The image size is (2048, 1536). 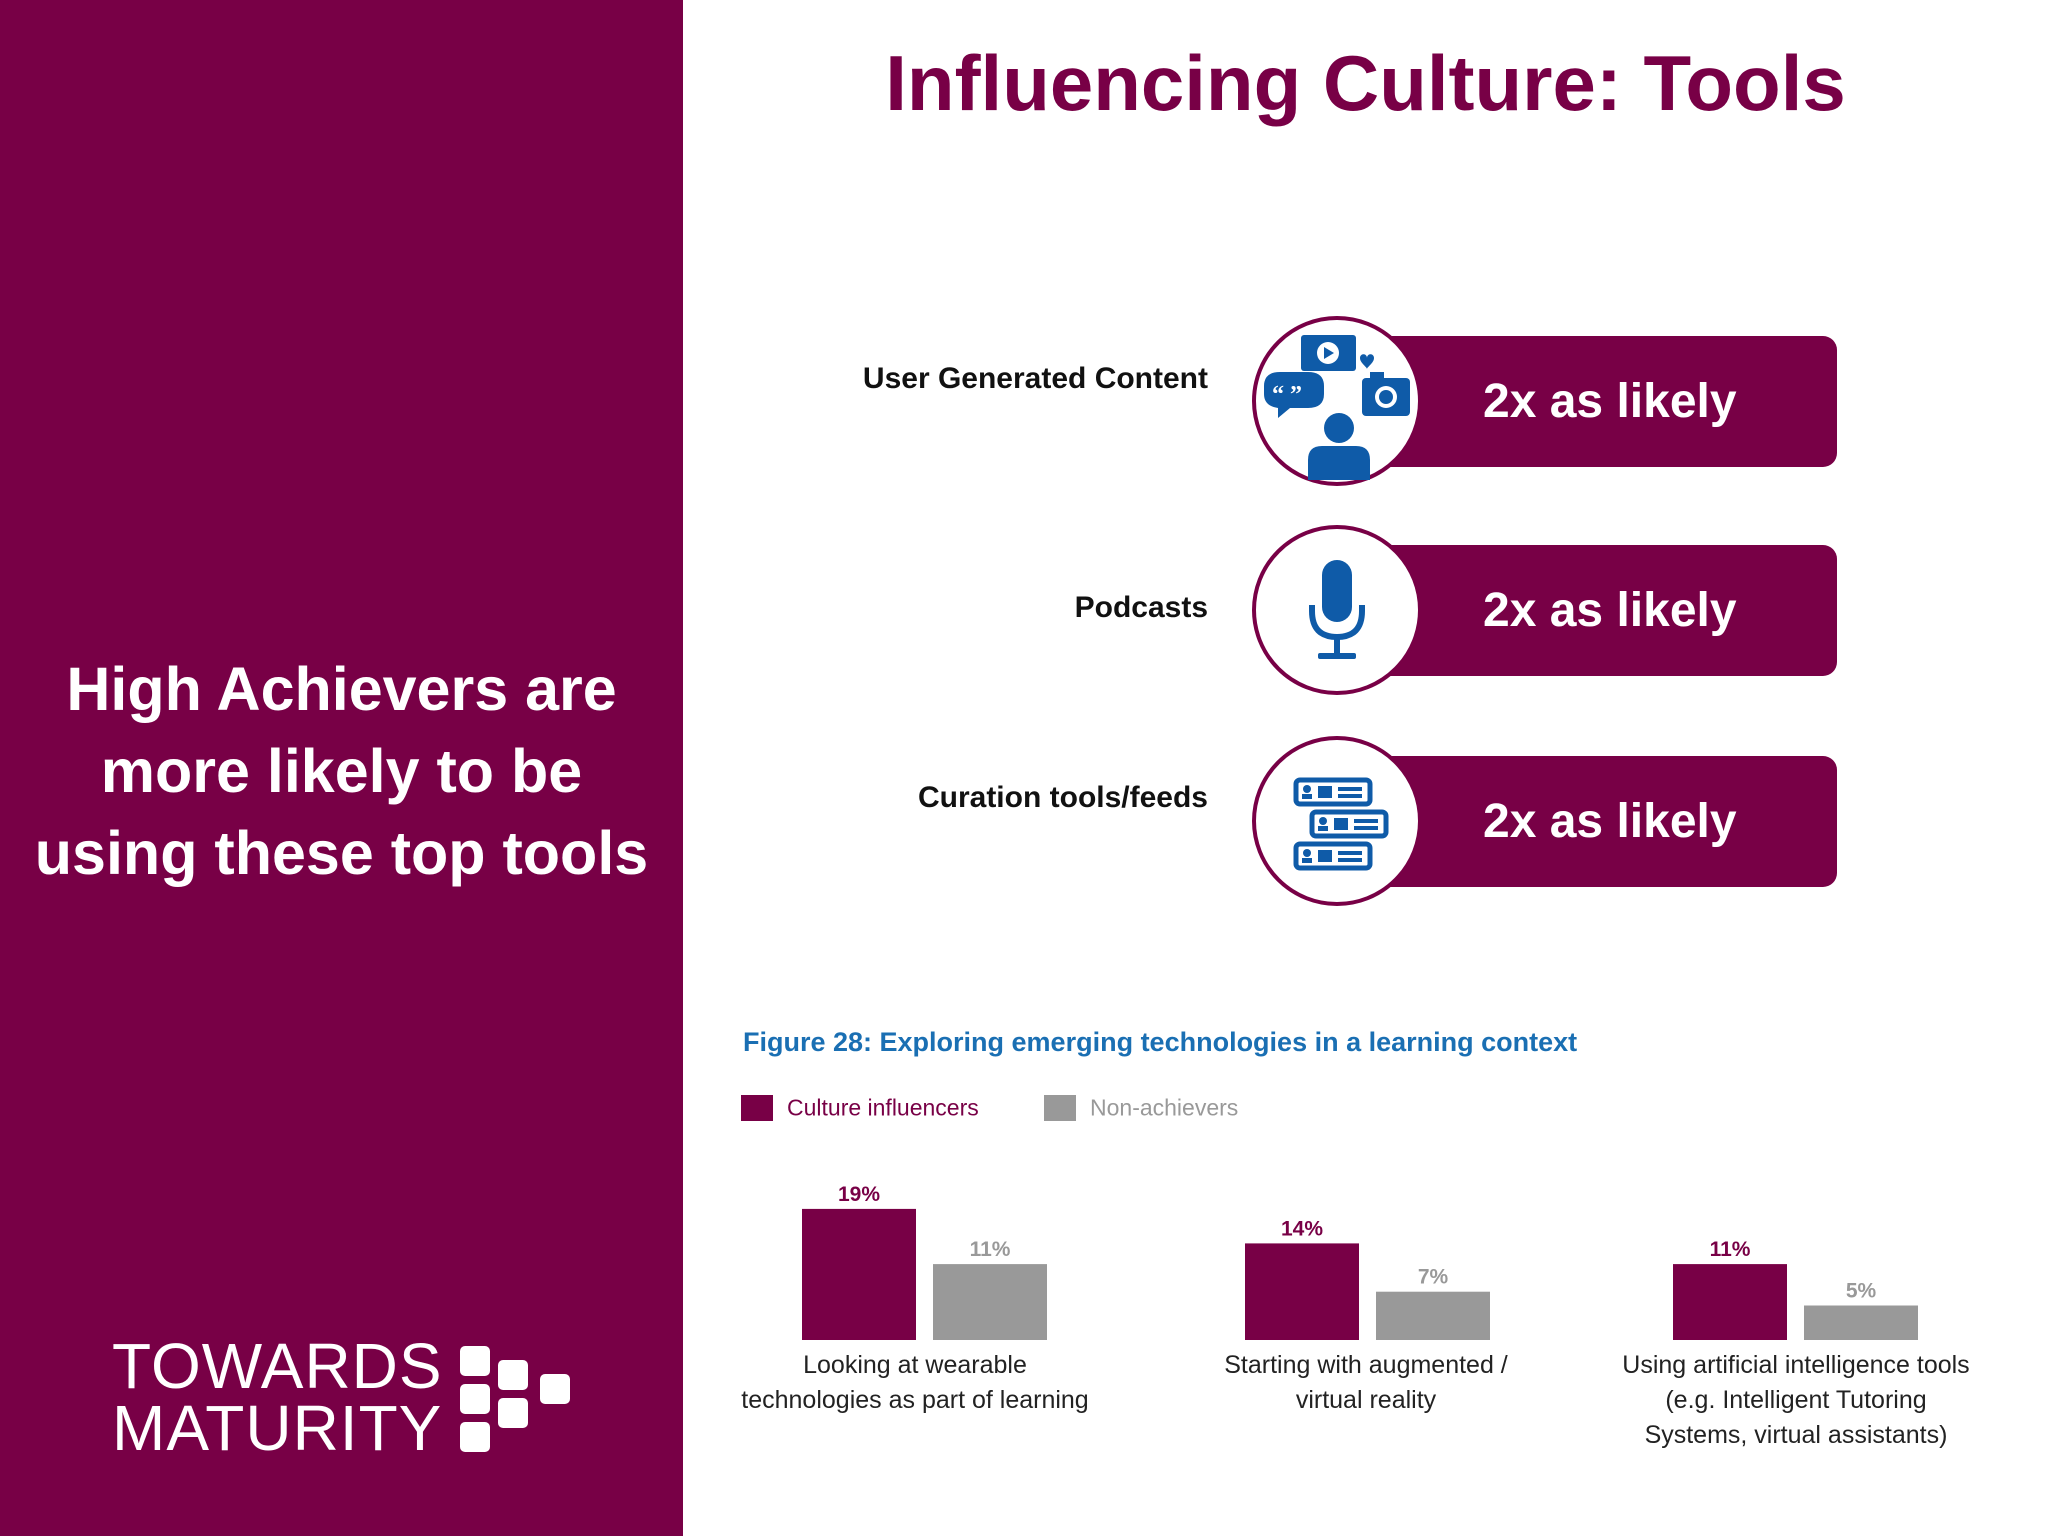 I want to click on data-label: 5%, so click(x=1861, y=1291).